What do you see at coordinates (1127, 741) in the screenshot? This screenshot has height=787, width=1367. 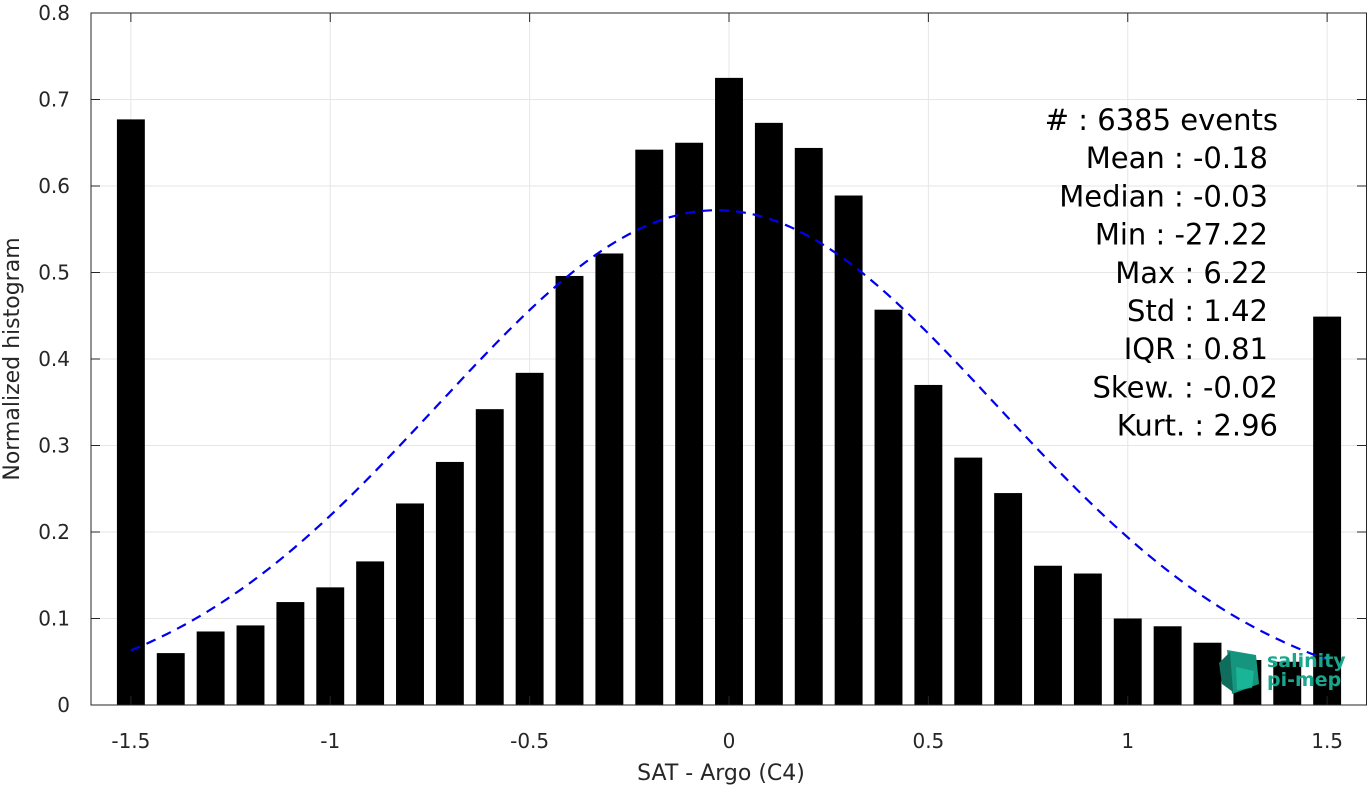 I see `x-tick-label: 1` at bounding box center [1127, 741].